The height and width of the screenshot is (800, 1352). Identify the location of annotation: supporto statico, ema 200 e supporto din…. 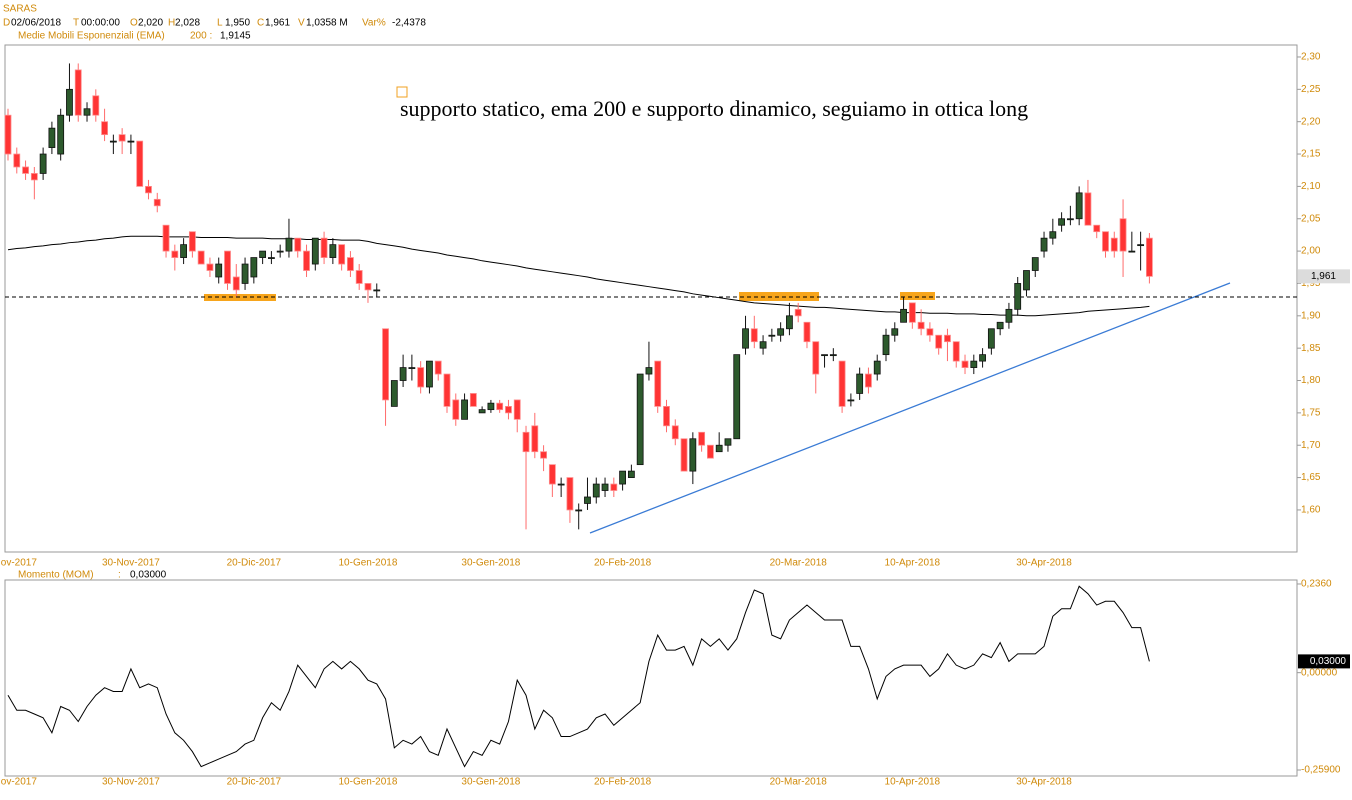
(714, 108).